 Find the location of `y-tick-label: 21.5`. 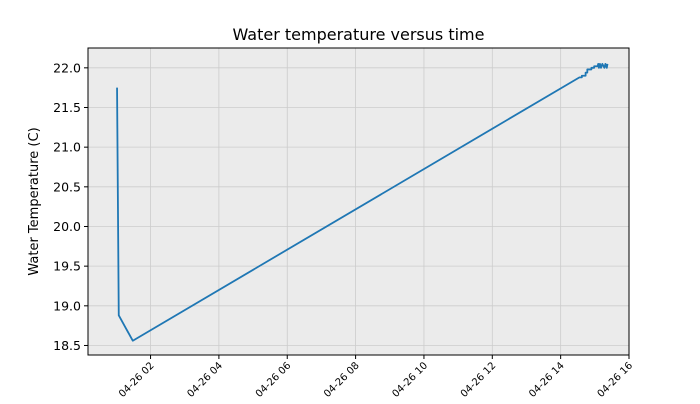

y-tick-label: 21.5 is located at coordinates (67, 107).